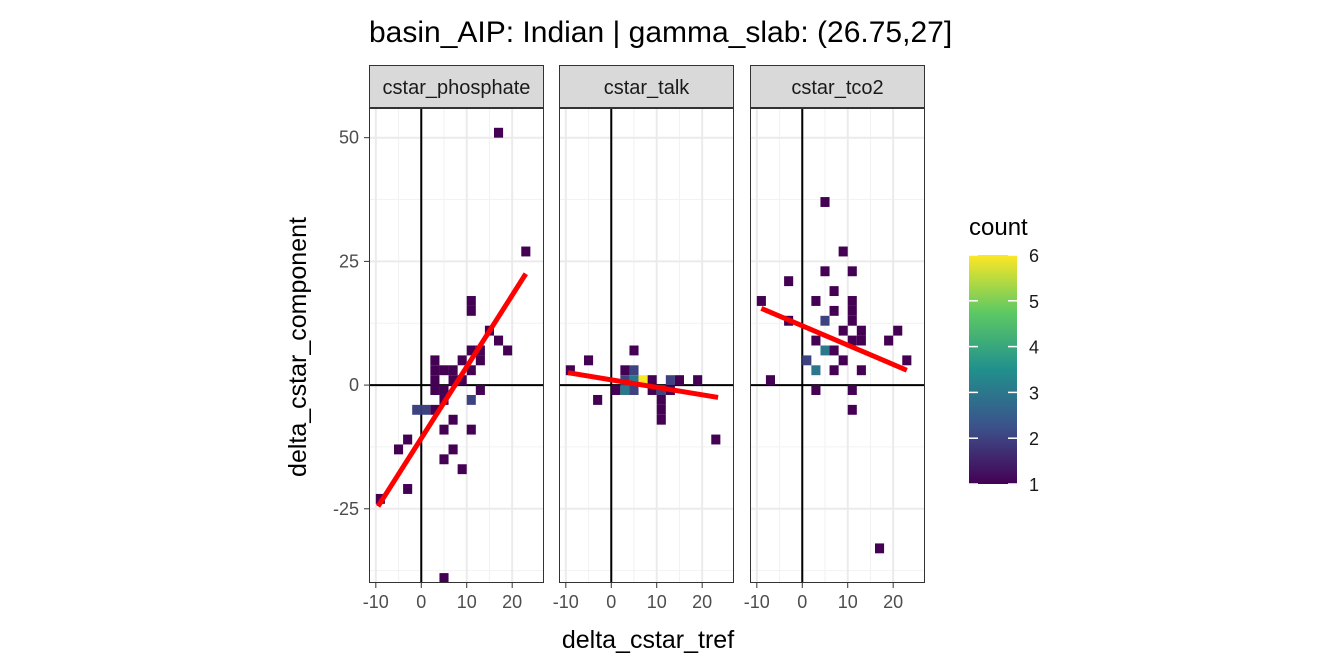  Describe the element at coordinates (1034, 256) in the screenshot. I see `legend-tick-label: 6` at that location.